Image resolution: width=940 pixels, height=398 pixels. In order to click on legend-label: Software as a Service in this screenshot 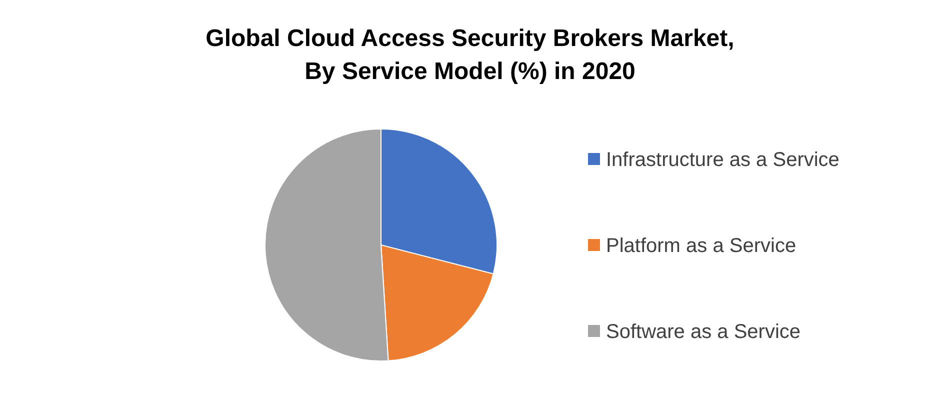, I will do `click(703, 332)`.